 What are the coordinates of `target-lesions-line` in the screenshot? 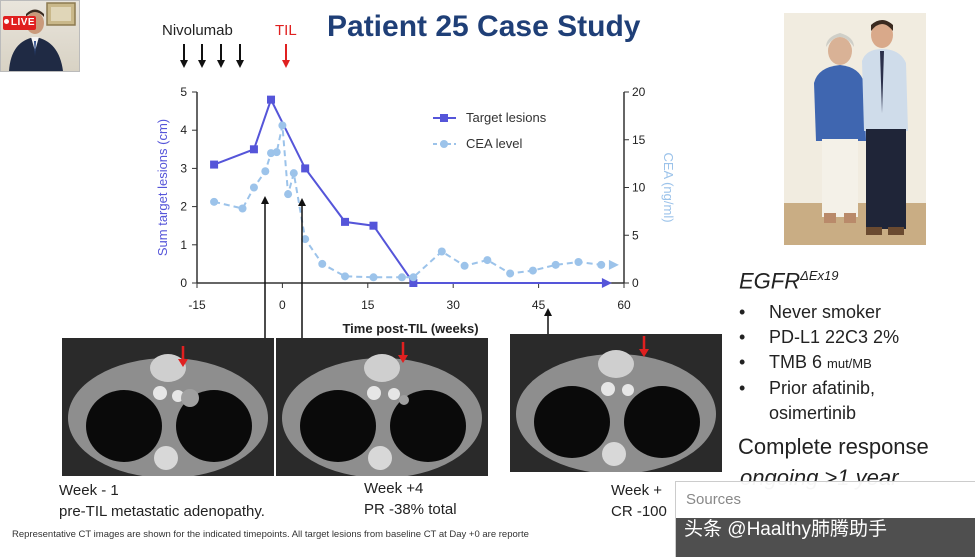 It's located at (410, 190).